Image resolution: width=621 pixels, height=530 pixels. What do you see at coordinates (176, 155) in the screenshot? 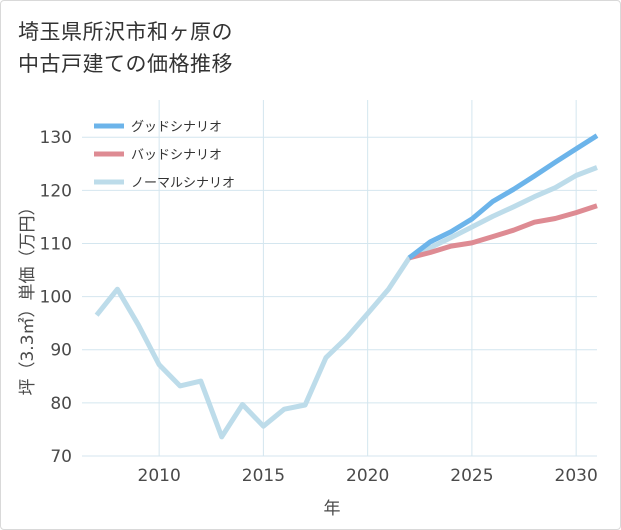
I see `legend-label-1: バッドシナリオ` at bounding box center [176, 155].